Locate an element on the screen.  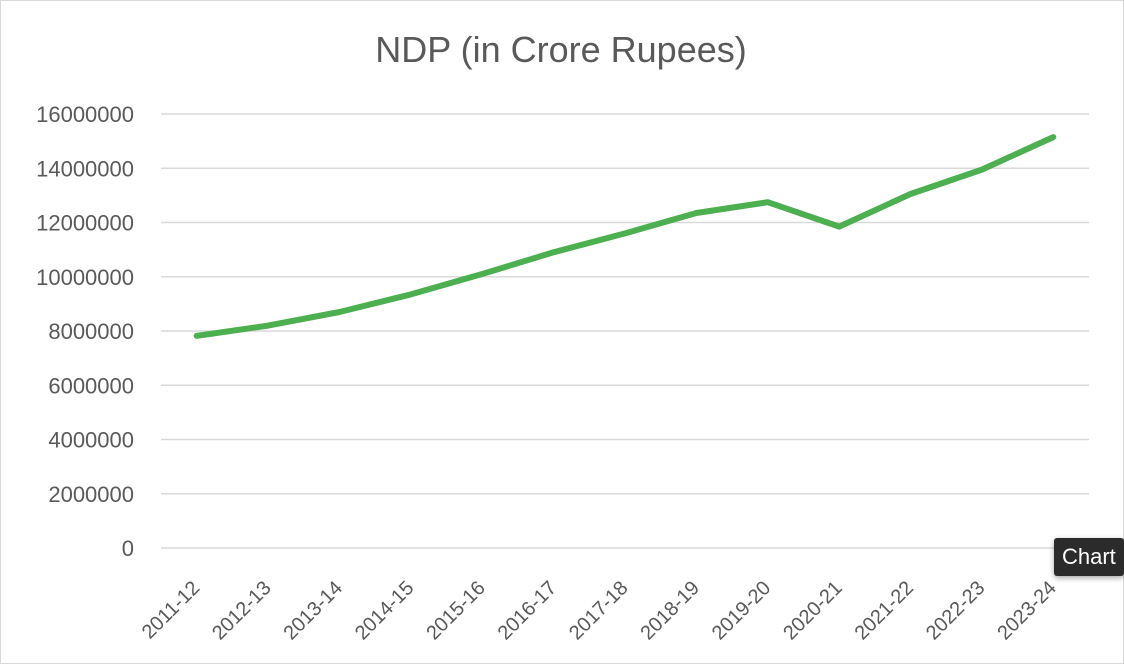
x-tick-label: 2019-20 is located at coordinates (741, 610).